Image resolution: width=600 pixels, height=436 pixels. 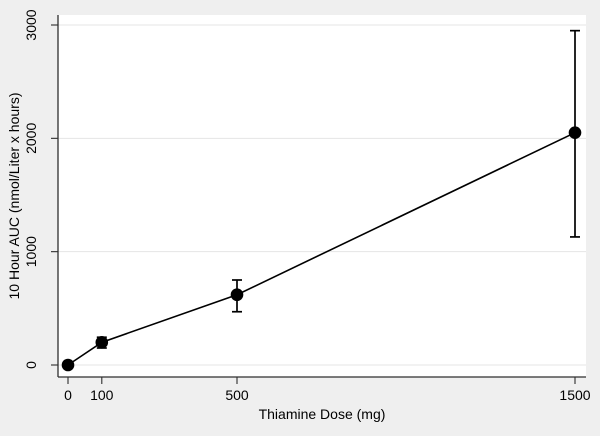 I want to click on y-tick-label: 1000, so click(x=31, y=251).